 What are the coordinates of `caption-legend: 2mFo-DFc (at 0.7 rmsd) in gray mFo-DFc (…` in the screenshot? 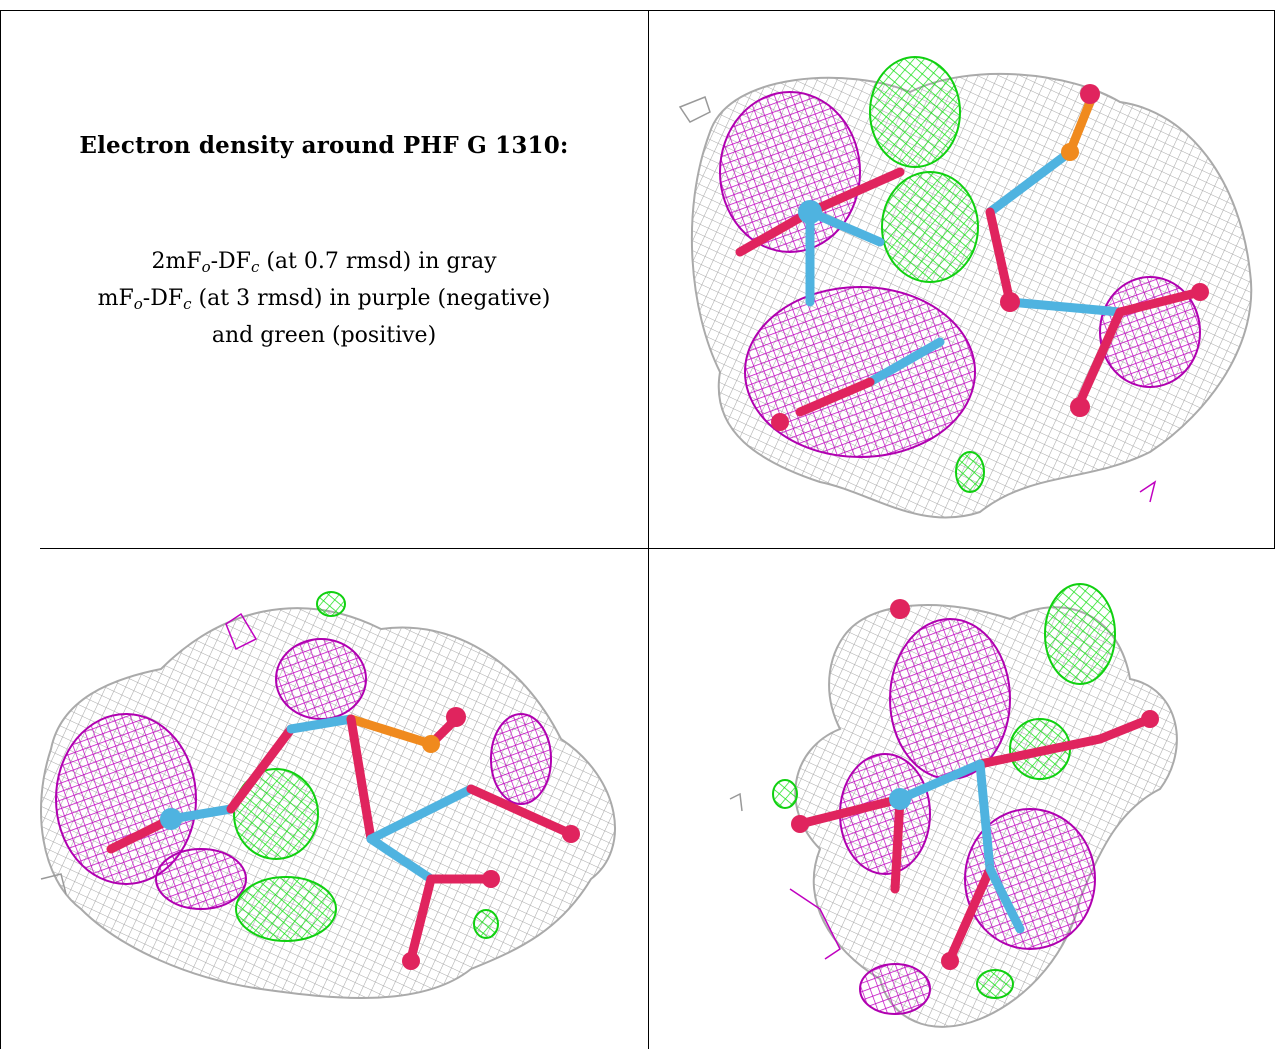 It's located at (324, 298).